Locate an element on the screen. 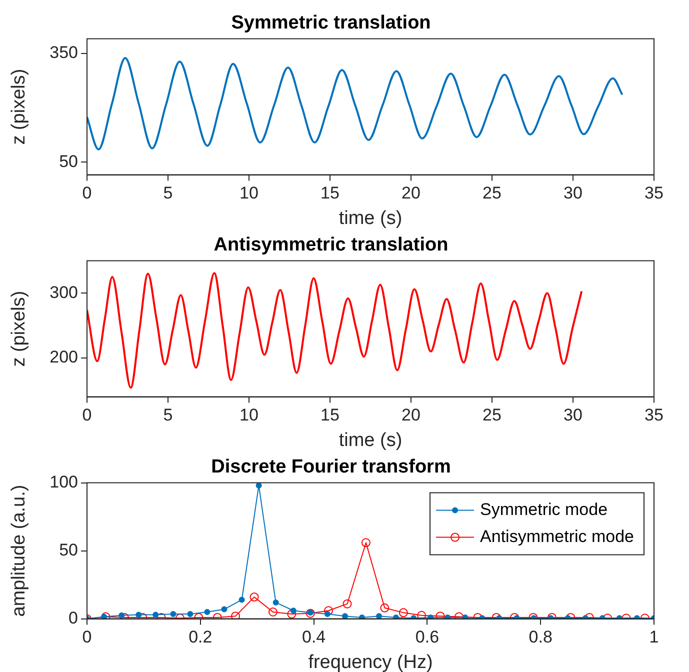 The image size is (689, 672). chart-title: Symmetric translation is located at coordinates (331, 23).